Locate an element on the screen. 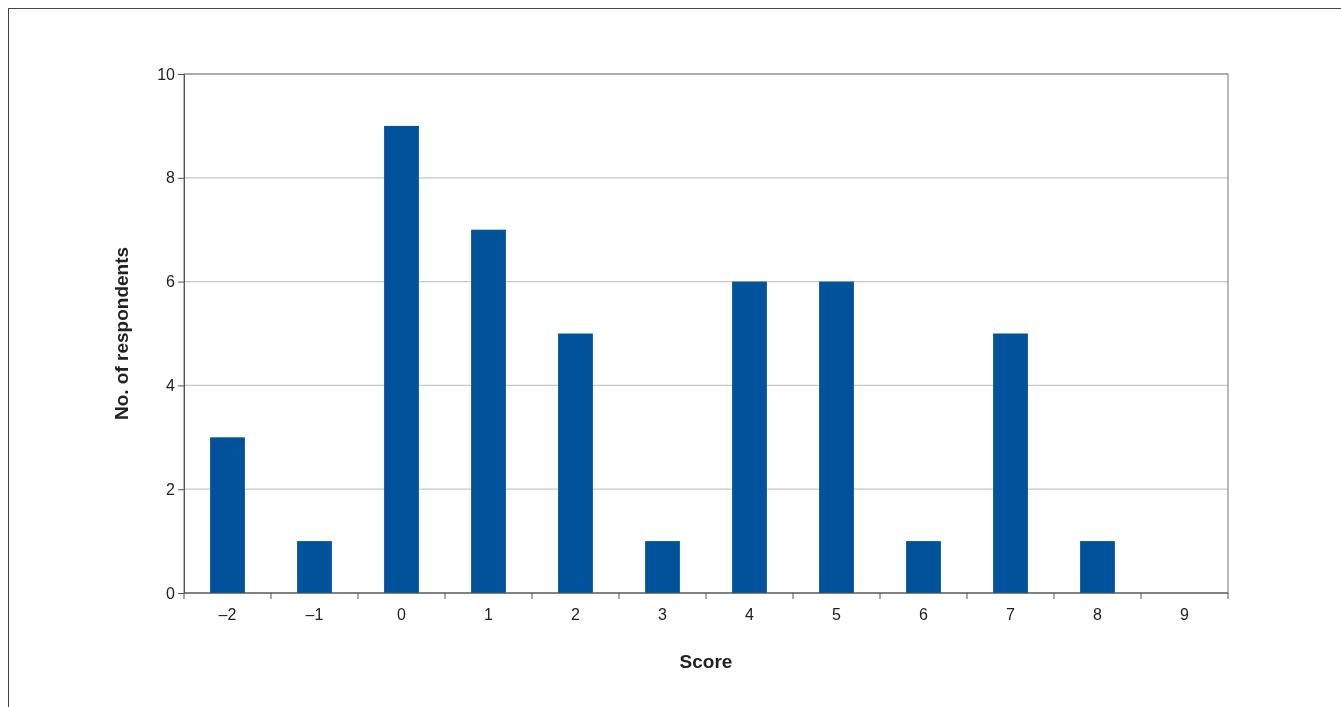 This screenshot has height=707, width=1341. y-tick-label: 10 is located at coordinates (166, 74).